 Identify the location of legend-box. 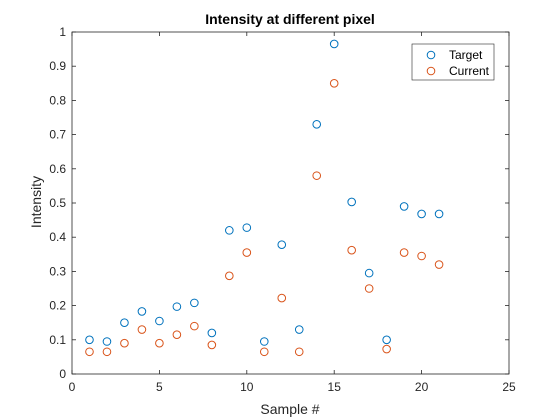
(453, 62).